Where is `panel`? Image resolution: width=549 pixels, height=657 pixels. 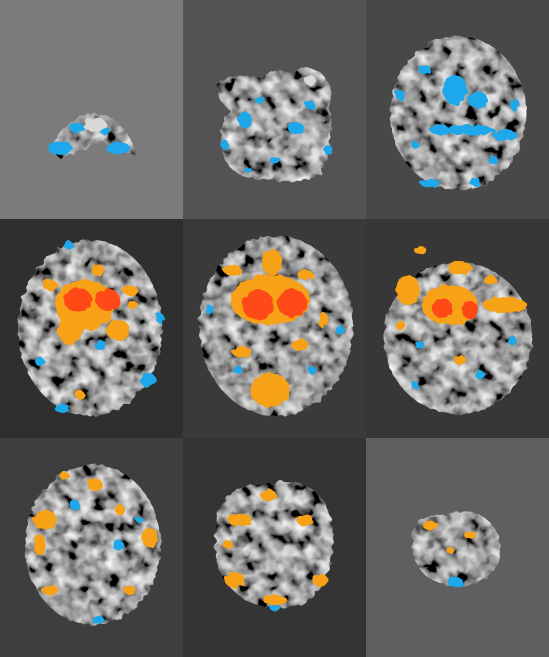 panel is located at coordinates (91, 109).